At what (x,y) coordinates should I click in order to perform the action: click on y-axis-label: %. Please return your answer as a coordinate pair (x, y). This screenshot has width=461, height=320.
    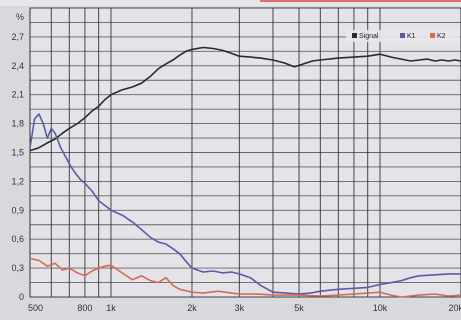
    Looking at the image, I should click on (20, 17).